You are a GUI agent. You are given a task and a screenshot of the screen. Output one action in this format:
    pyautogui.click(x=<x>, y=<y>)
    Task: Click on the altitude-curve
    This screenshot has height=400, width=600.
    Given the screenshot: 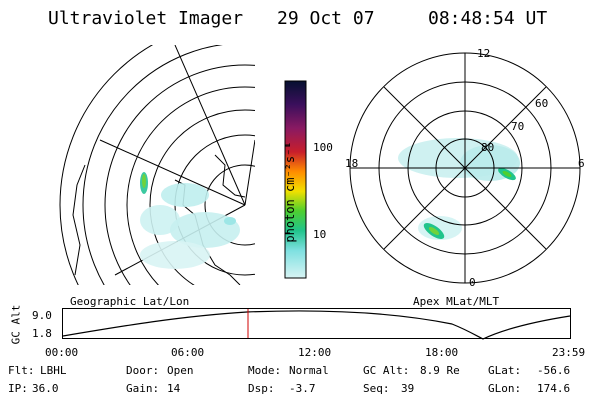 What is the action you would take?
    pyautogui.click(x=316, y=325)
    